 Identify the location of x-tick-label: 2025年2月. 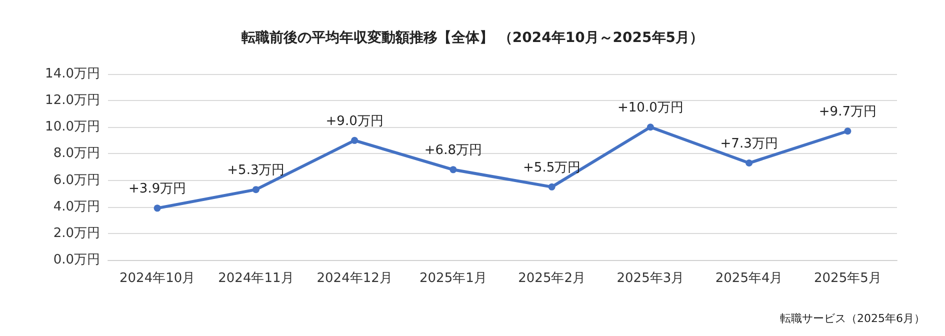
(552, 278).